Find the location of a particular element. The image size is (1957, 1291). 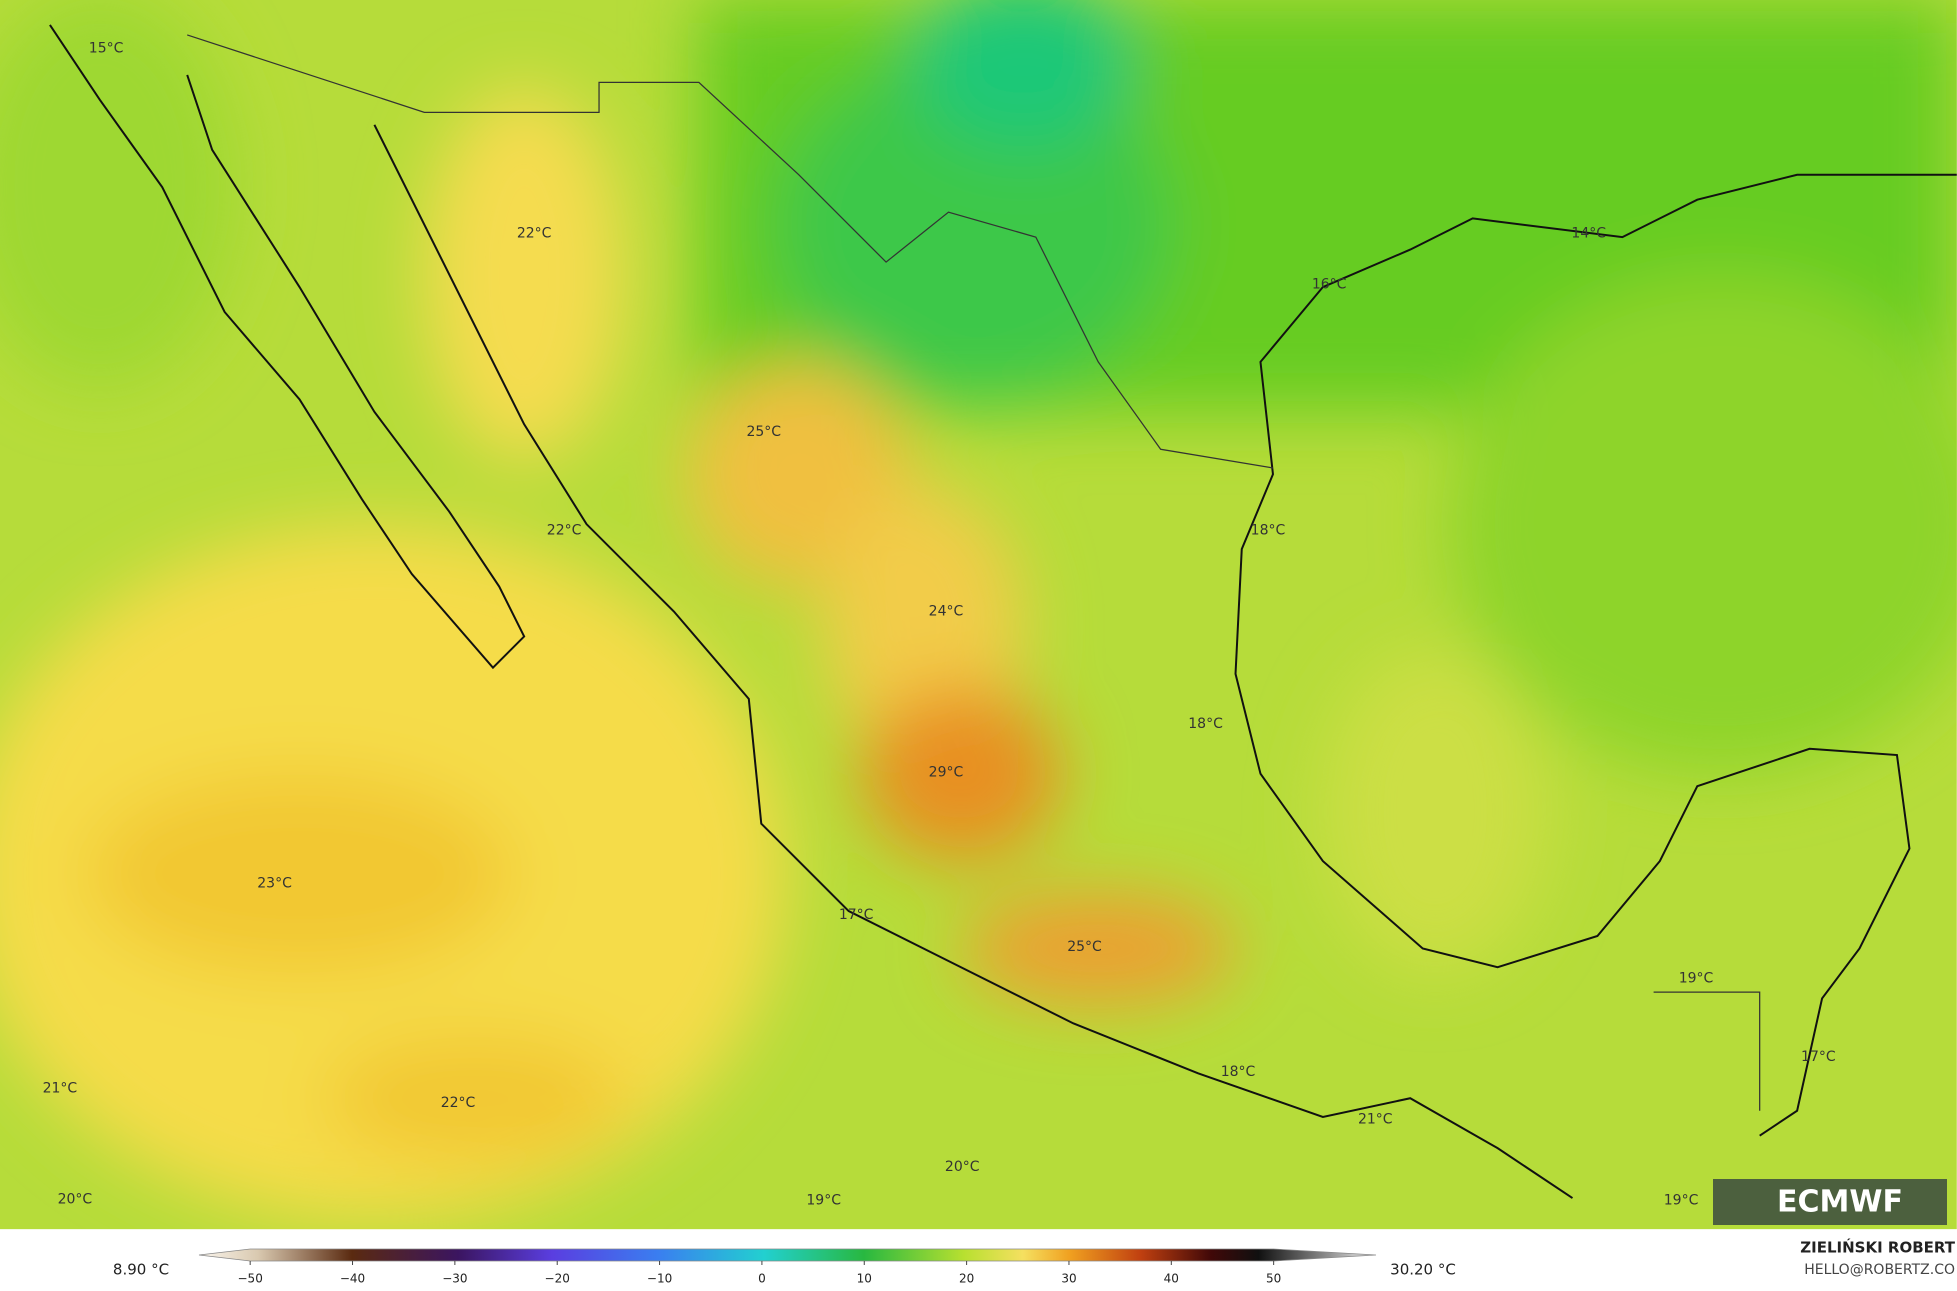

colorbar-bar is located at coordinates (787, 1255).